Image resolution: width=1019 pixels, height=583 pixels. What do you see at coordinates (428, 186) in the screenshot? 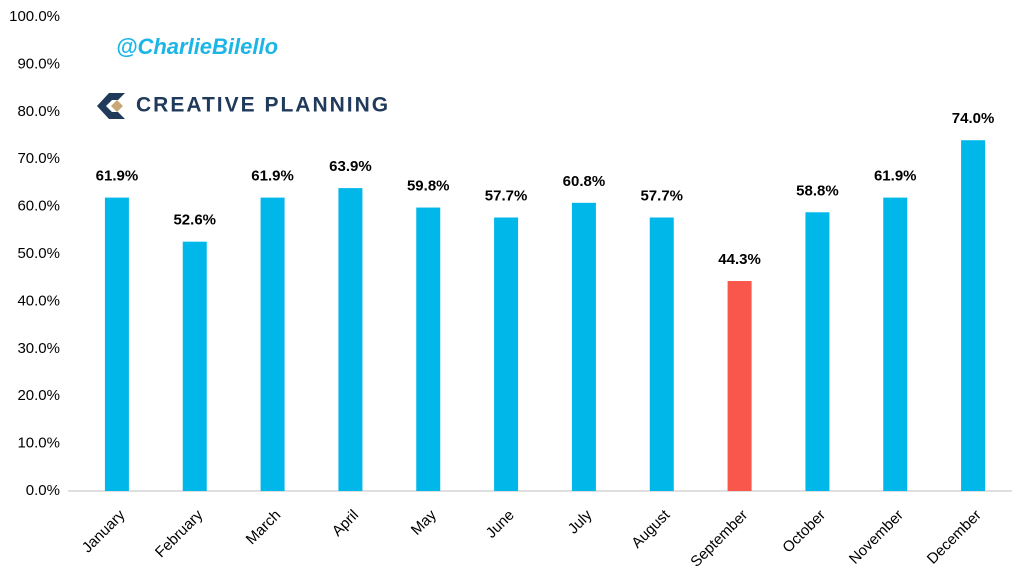
I see `value-label: 59.8%` at bounding box center [428, 186].